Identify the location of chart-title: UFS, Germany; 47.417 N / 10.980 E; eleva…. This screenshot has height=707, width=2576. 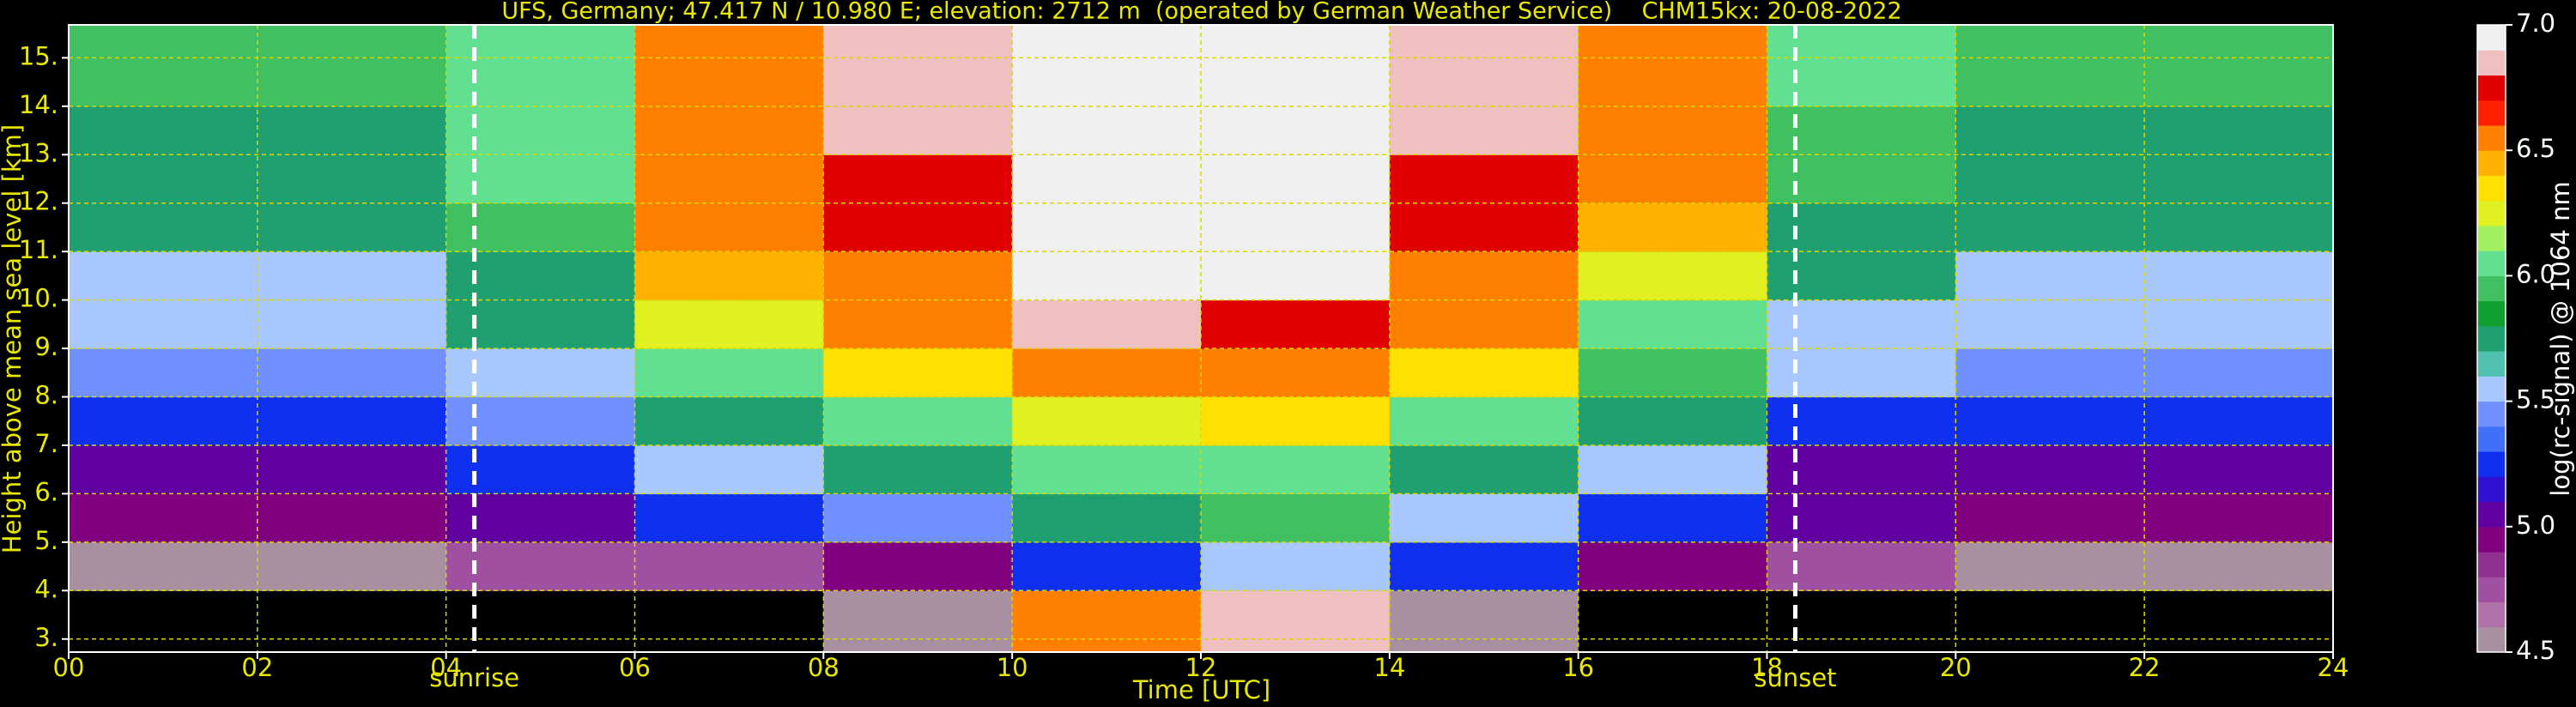
(1201, 12).